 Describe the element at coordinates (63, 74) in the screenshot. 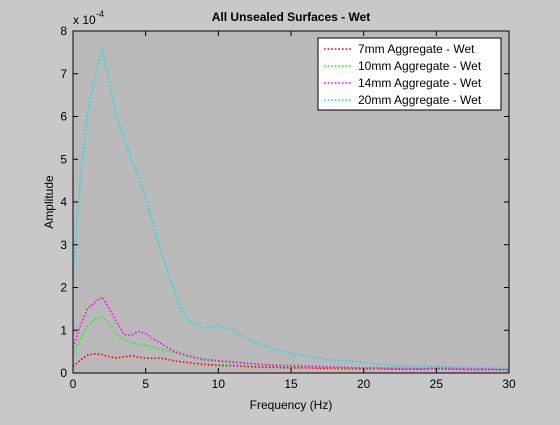

I see `y-tick-label: 7` at that location.